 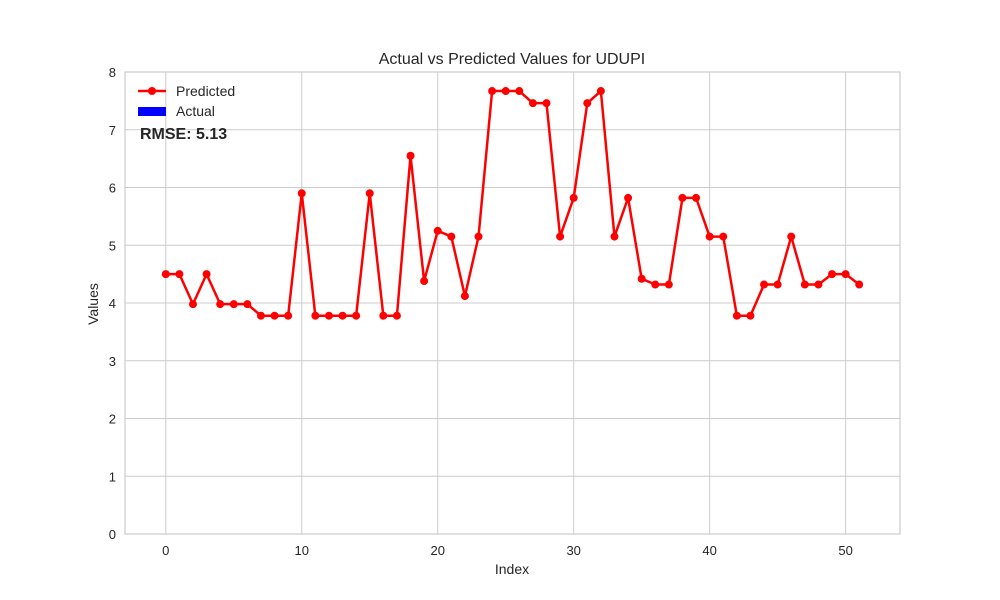 What do you see at coordinates (709, 550) in the screenshot?
I see `x-tick-label: 40` at bounding box center [709, 550].